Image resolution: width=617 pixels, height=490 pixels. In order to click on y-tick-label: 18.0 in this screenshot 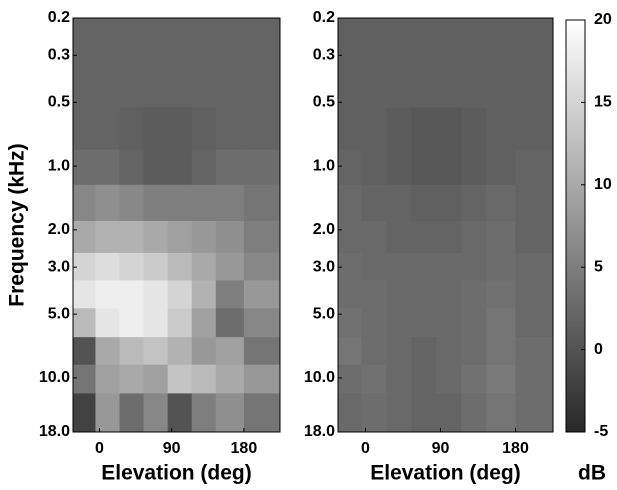, I will do `click(319, 431)`.